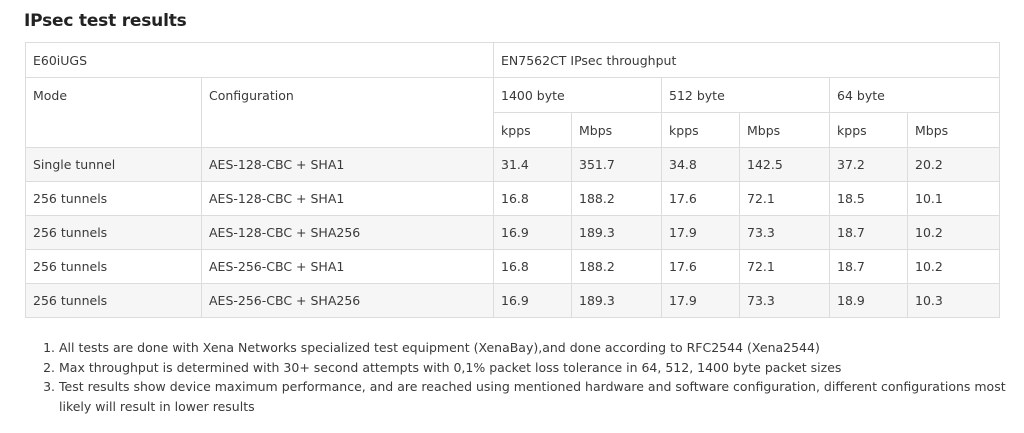 The width and height of the screenshot is (1024, 433). What do you see at coordinates (954, 300) in the screenshot?
I see `value-cell: 10.3` at bounding box center [954, 300].